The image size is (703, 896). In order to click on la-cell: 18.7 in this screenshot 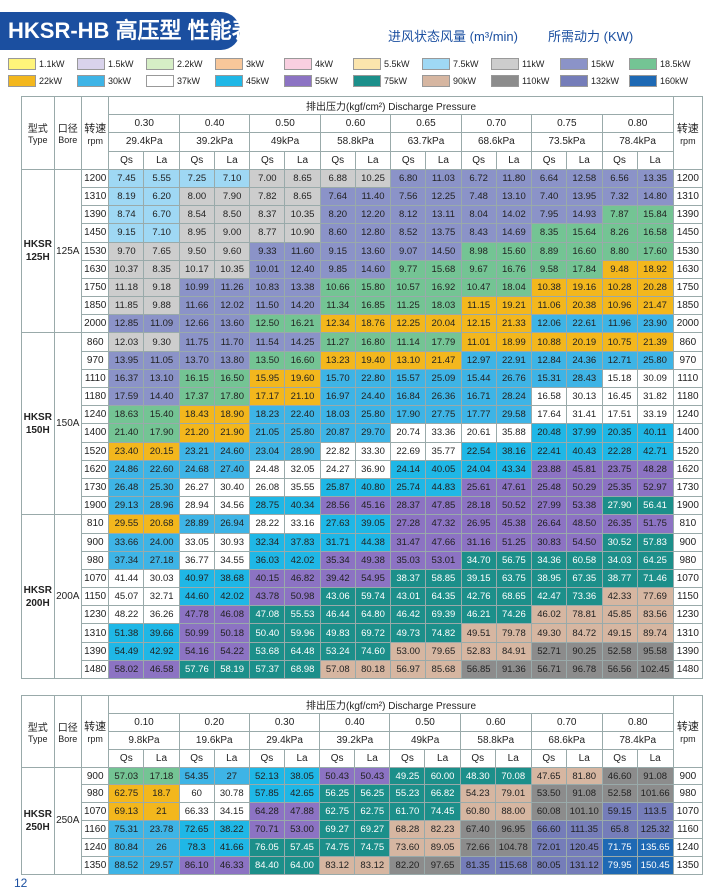, I will do `click(161, 794)`.